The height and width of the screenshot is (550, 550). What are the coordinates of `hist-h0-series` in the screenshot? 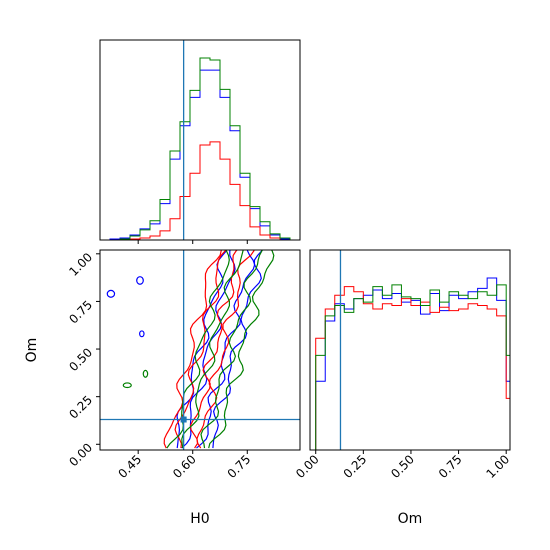 It's located at (200, 148).